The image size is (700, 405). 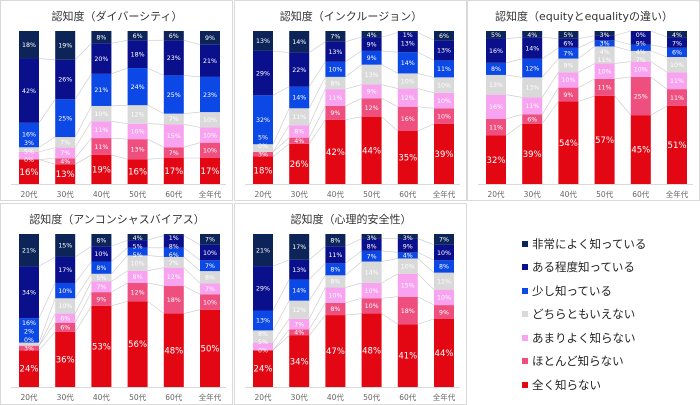 What do you see at coordinates (299, 98) in the screenshot?
I see `data-label: 14%` at bounding box center [299, 98].